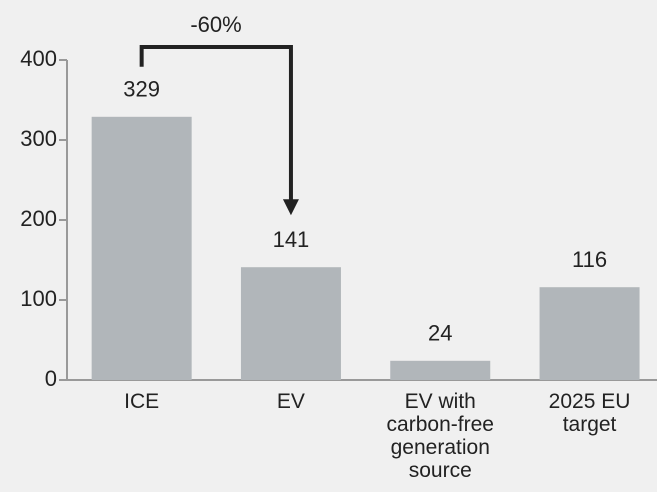 The height and width of the screenshot is (492, 657). What do you see at coordinates (215, 24) in the screenshot?
I see `annotation-label: -60%` at bounding box center [215, 24].